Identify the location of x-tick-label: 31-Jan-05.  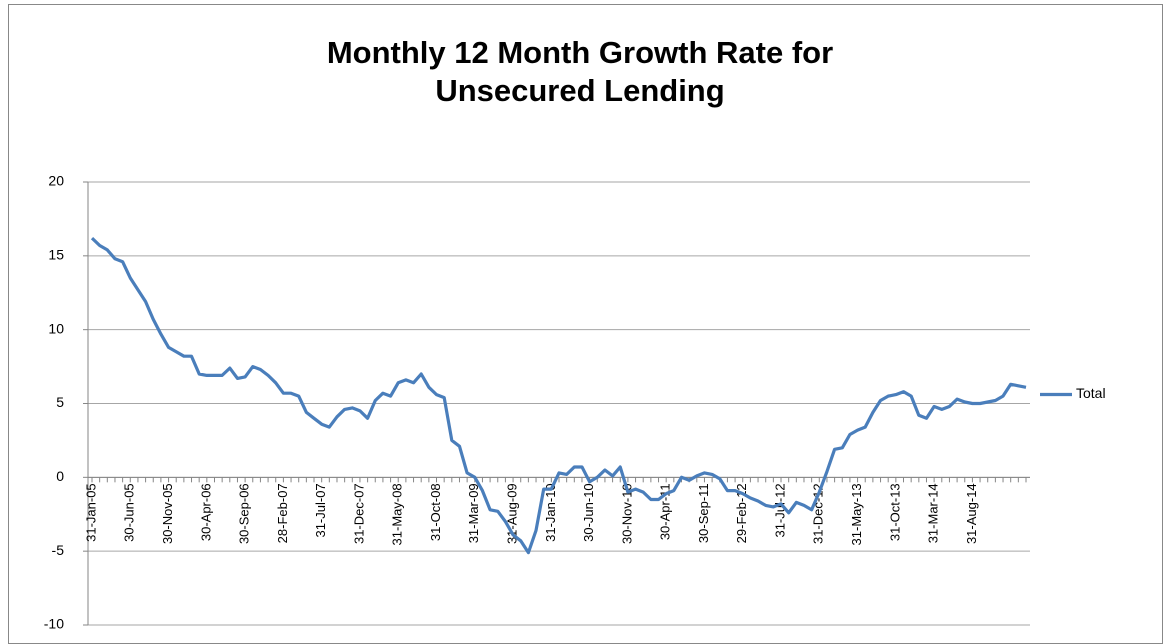
(90, 512).